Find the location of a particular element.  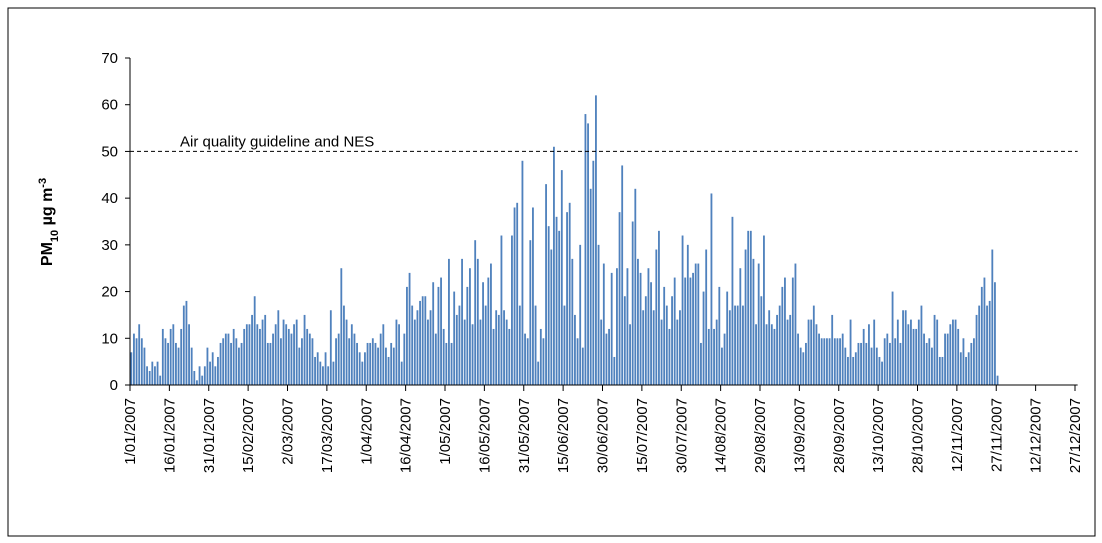

x-tick-label: 28/09/2007 is located at coordinates (839, 435).